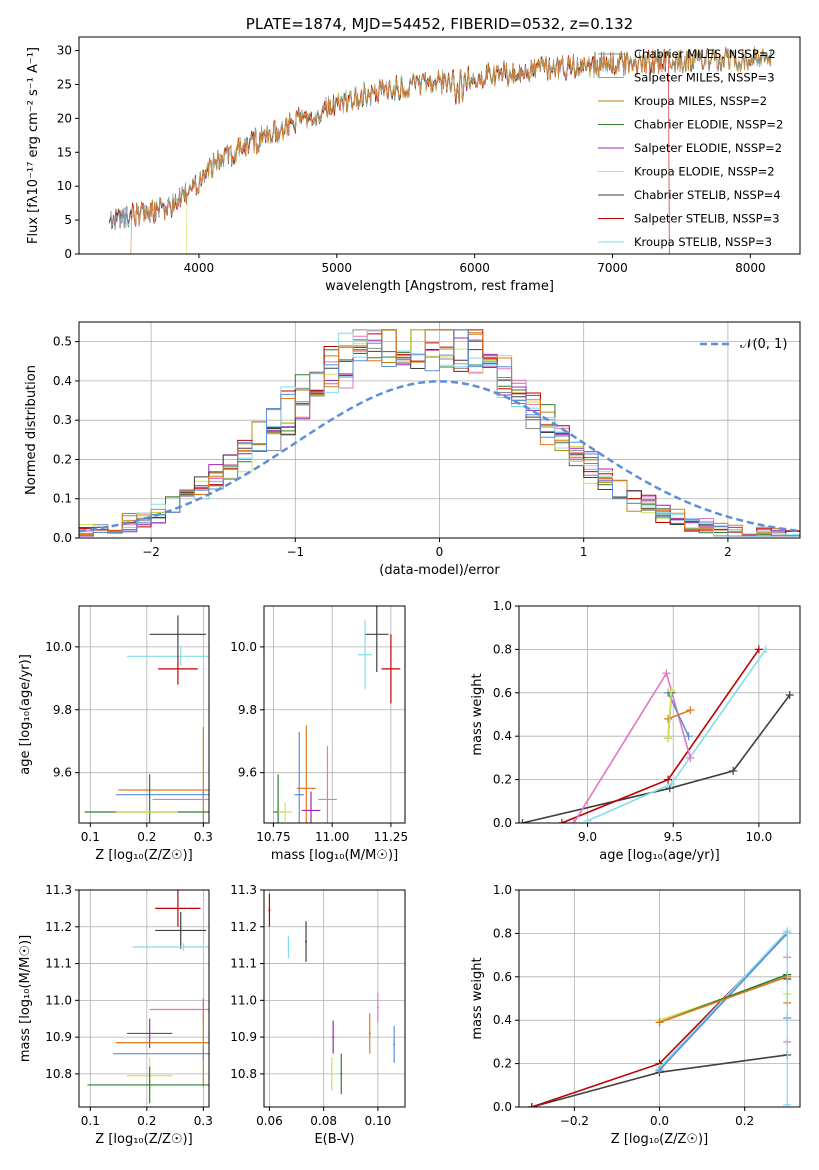  Describe the element at coordinates (25, 714) in the screenshot. I see `y-axis-label: age [log₁₀(age/yr)]` at that location.